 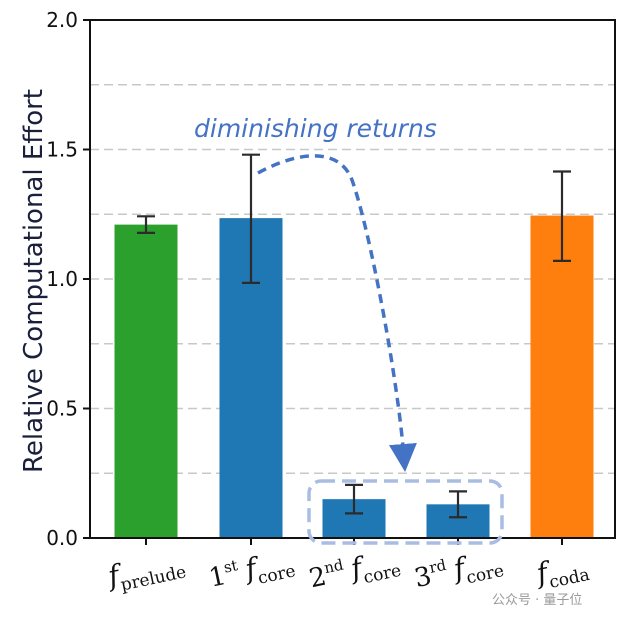 What do you see at coordinates (537, 600) in the screenshot?
I see `watermark-text: 公众号 · 量子位` at bounding box center [537, 600].